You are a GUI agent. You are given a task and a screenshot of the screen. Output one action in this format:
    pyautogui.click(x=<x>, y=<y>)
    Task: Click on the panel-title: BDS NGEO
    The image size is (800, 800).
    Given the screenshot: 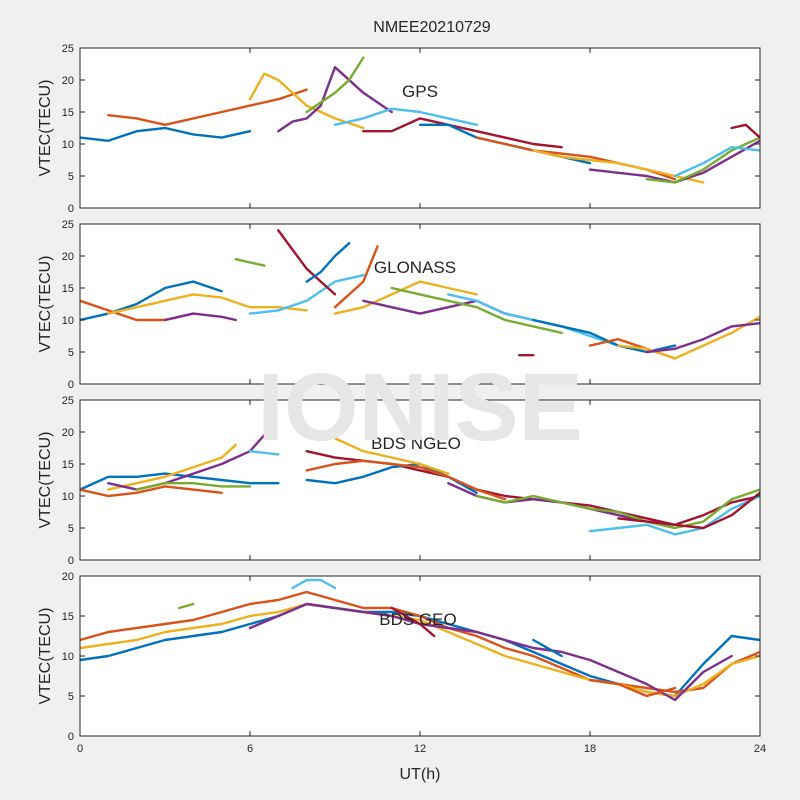 What is the action you would take?
    pyautogui.click(x=416, y=443)
    